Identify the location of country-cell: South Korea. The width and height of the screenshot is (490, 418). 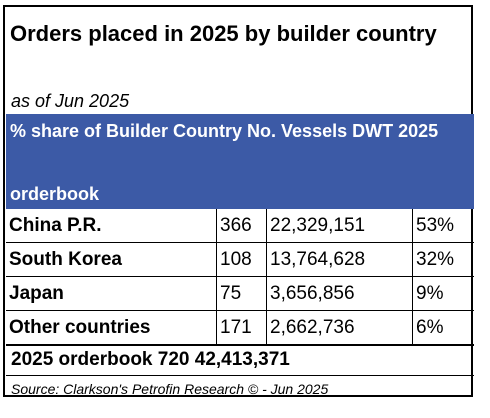
(65, 259).